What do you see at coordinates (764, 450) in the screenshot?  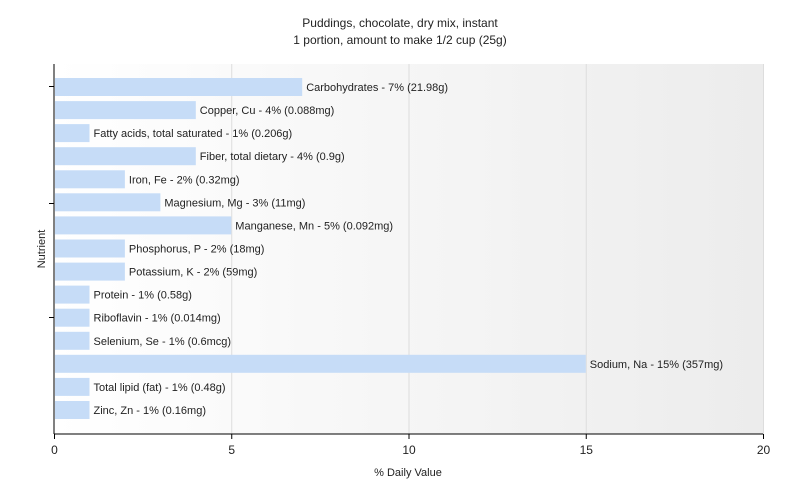 I see `x-tick-label: 20` at bounding box center [764, 450].